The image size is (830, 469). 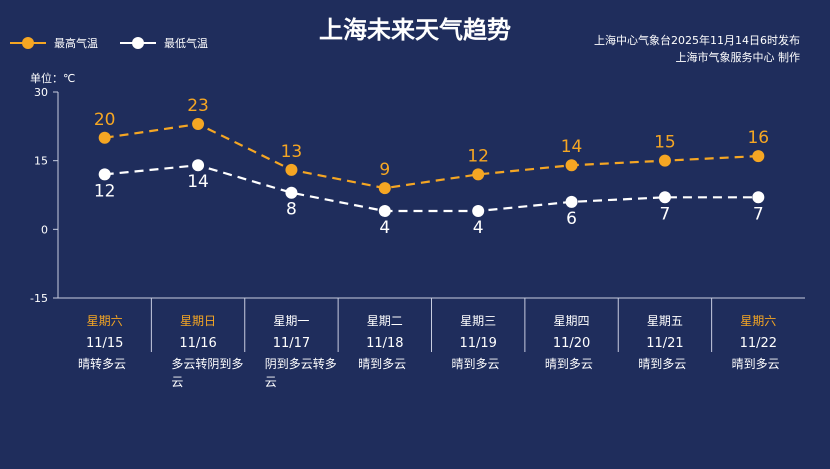 What do you see at coordinates (198, 182) in the screenshot?
I see `data-label-low: 14` at bounding box center [198, 182].